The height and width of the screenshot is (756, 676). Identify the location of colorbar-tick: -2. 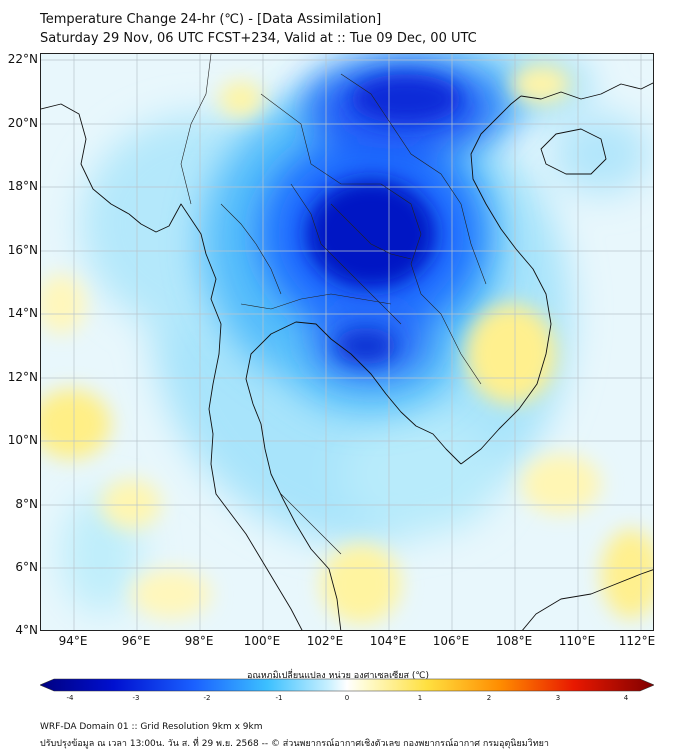
(207, 698).